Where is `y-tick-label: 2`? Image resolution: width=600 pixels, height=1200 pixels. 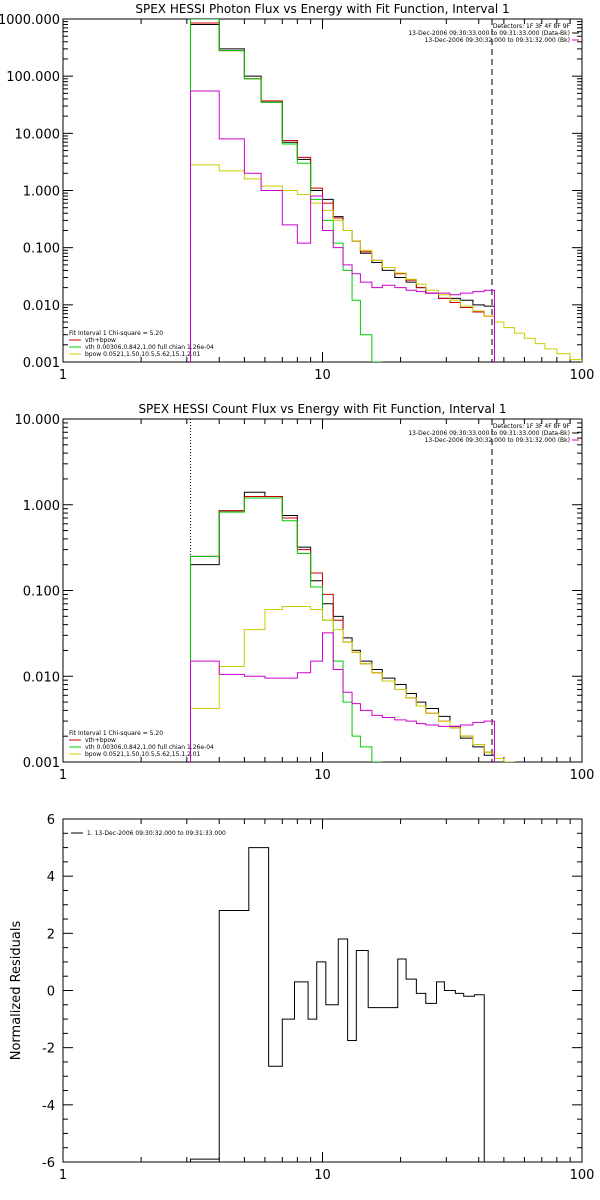 y-tick-label: 2 is located at coordinates (51, 934).